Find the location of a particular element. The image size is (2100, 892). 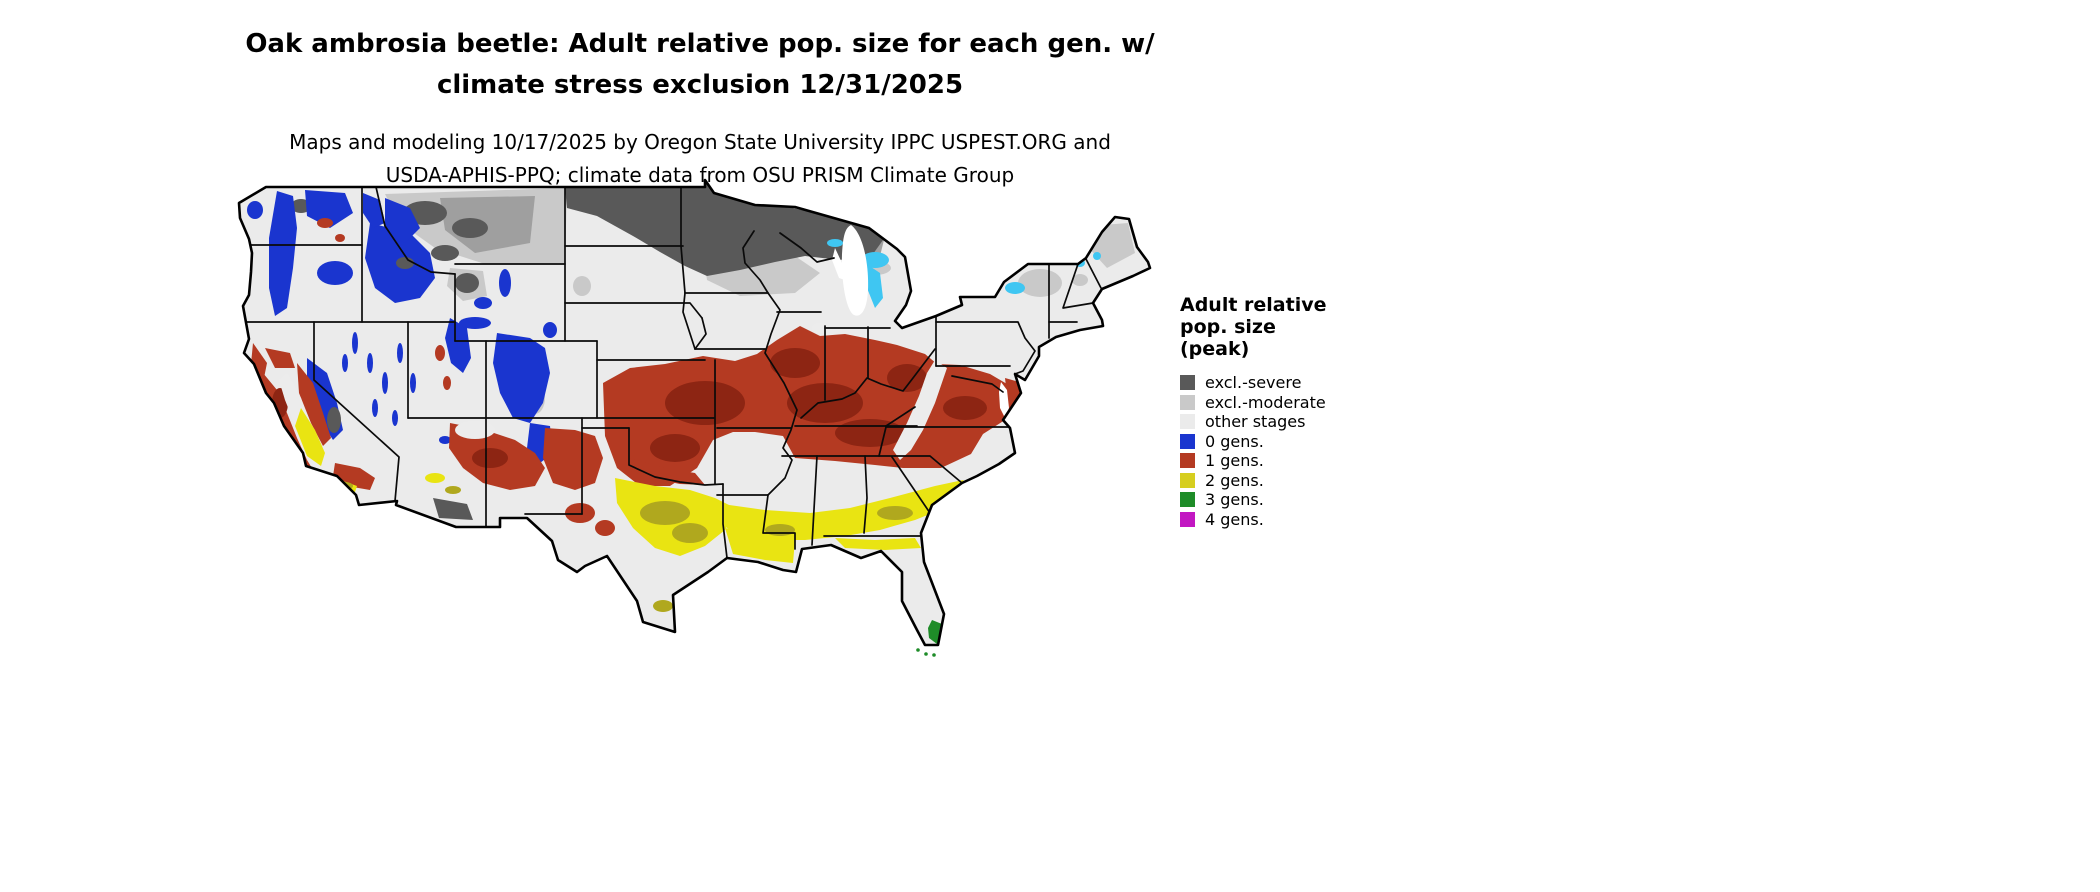

legend-item-1-gens: 1 gens. is located at coordinates (1305, 461).